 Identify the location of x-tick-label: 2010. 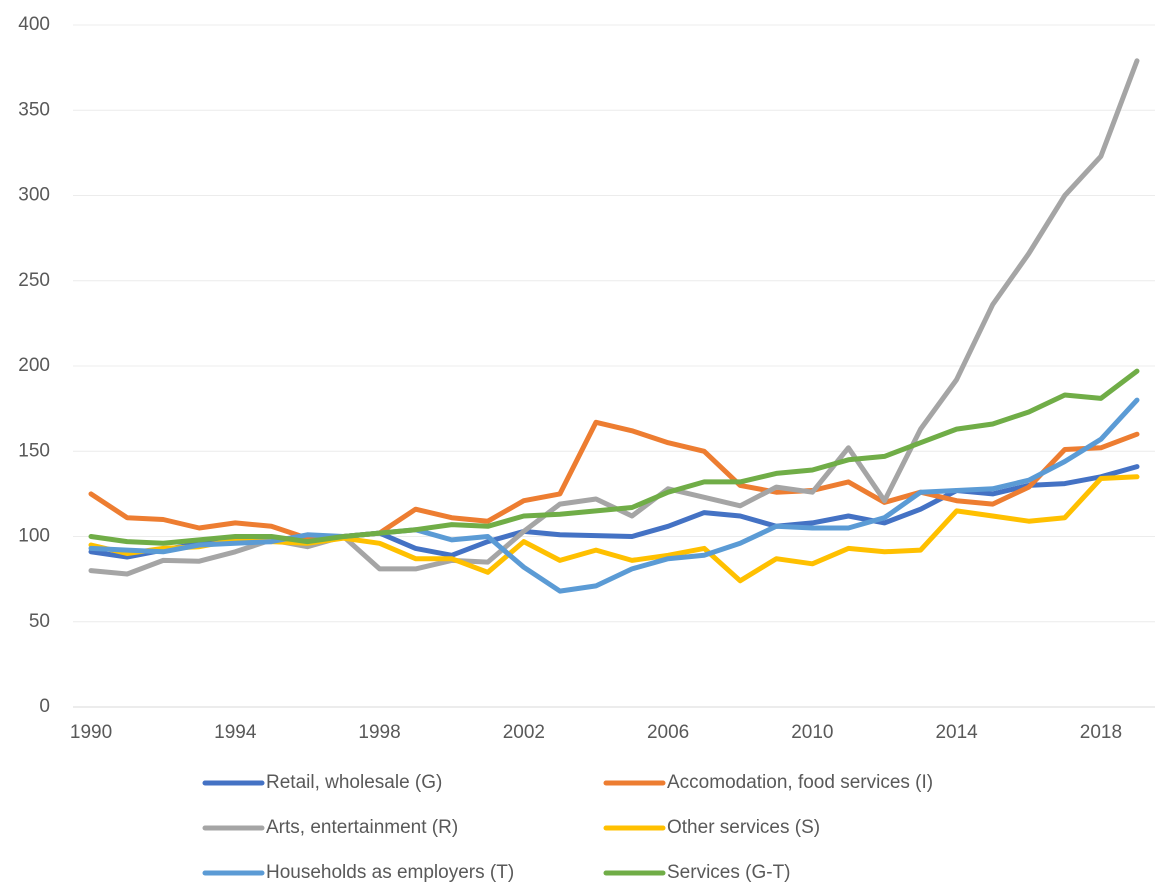
(812, 732).